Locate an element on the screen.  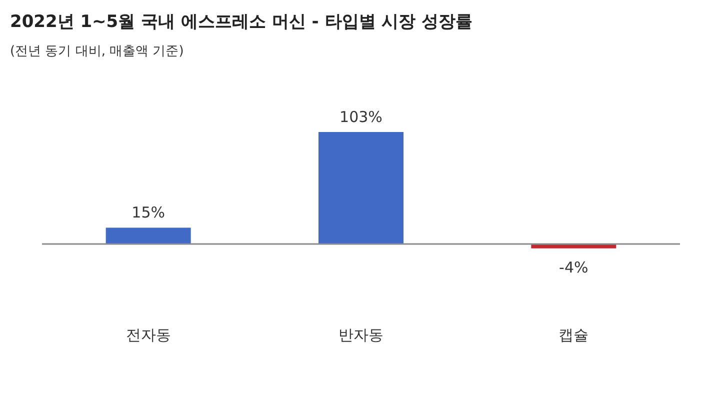
data-label: 15% is located at coordinates (149, 213).